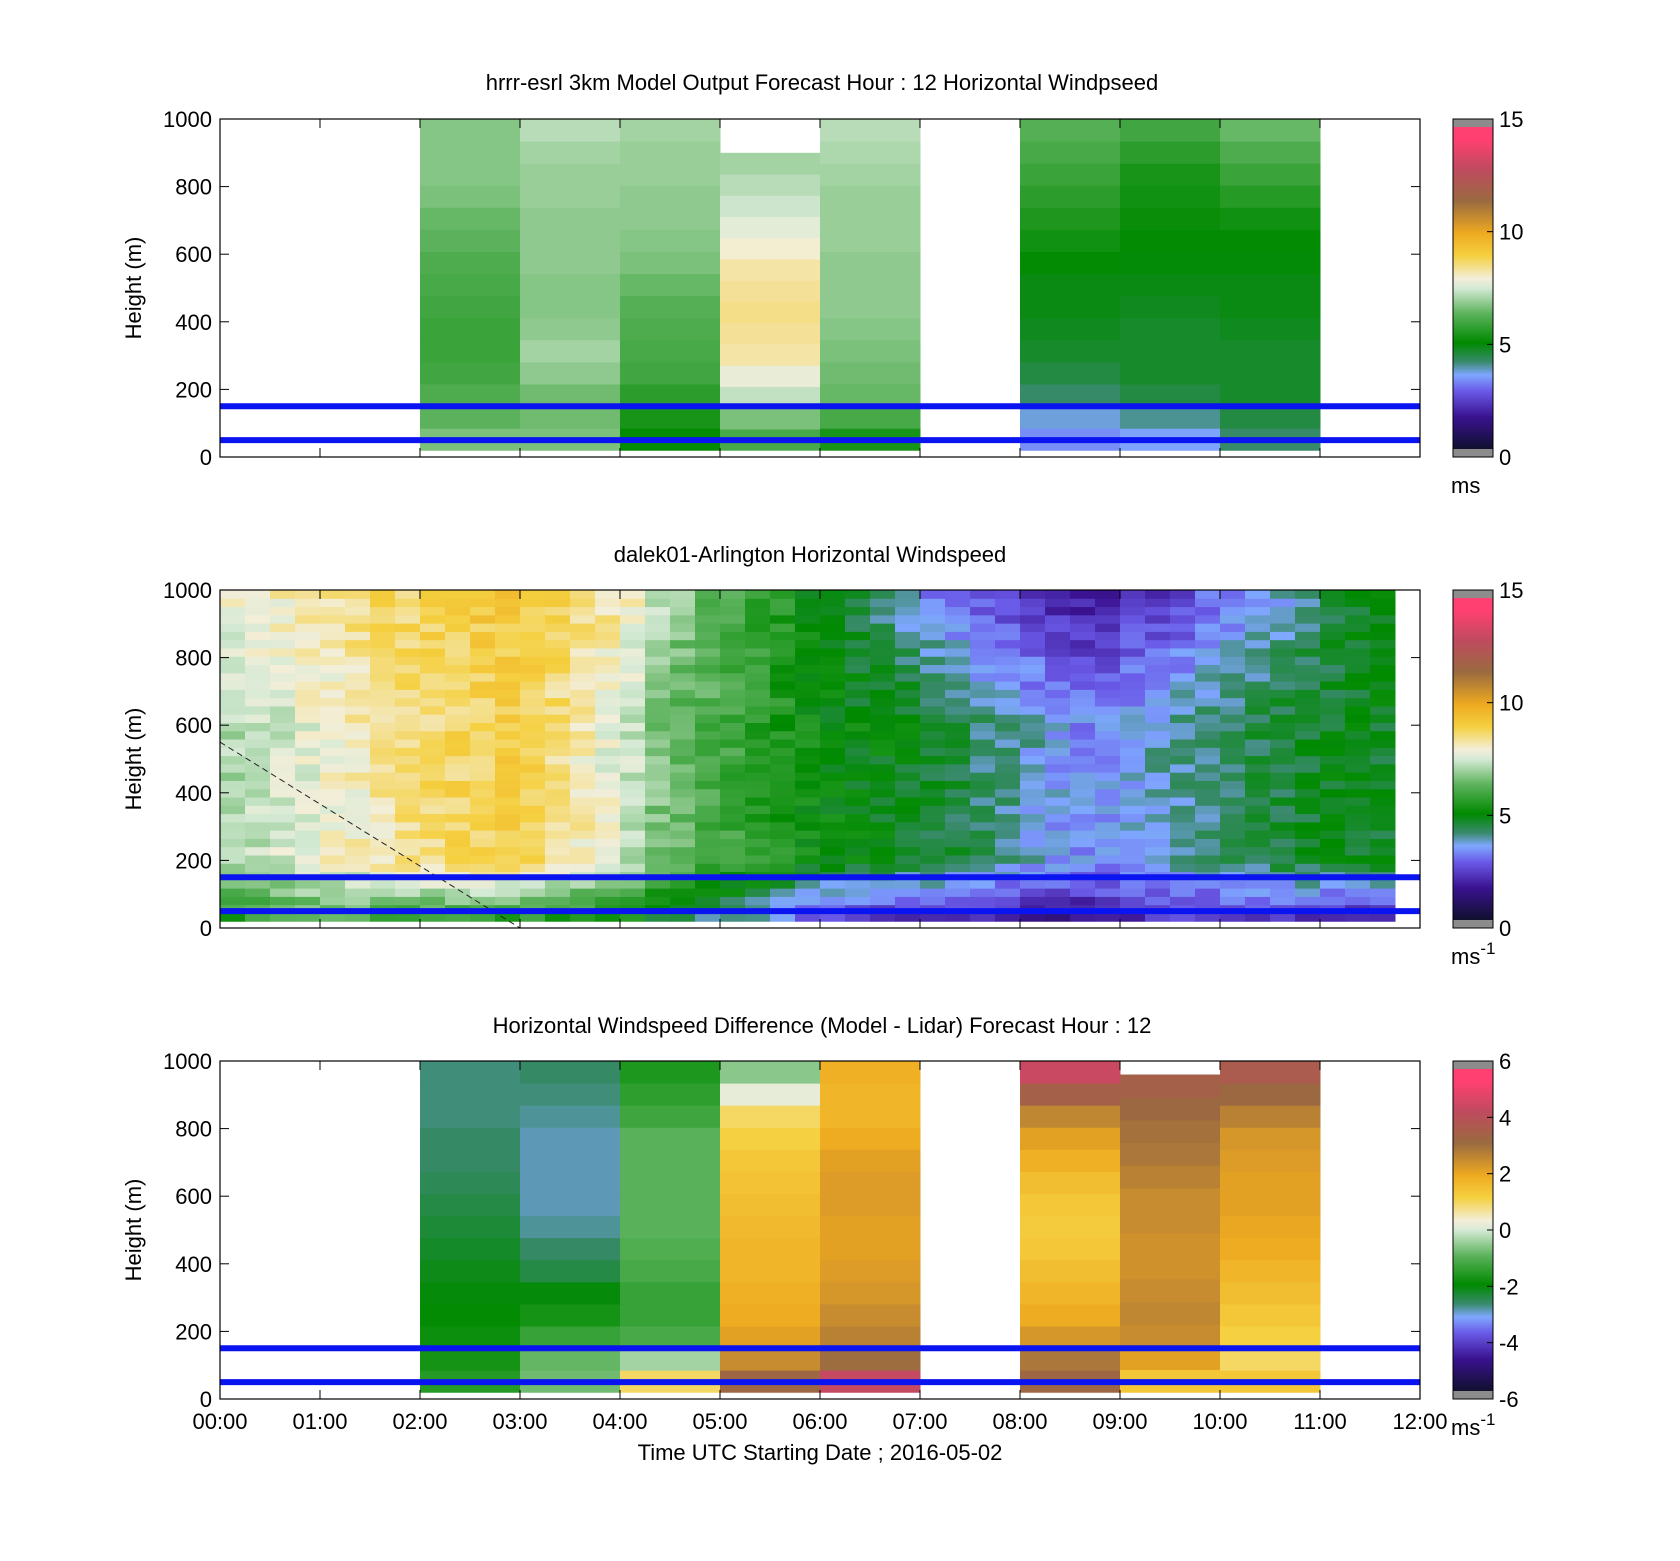 Image resolution: width=1680 pixels, height=1561 pixels. Describe the element at coordinates (1509, 1399) in the screenshot. I see `colorbar-tick-label: -6` at that location.